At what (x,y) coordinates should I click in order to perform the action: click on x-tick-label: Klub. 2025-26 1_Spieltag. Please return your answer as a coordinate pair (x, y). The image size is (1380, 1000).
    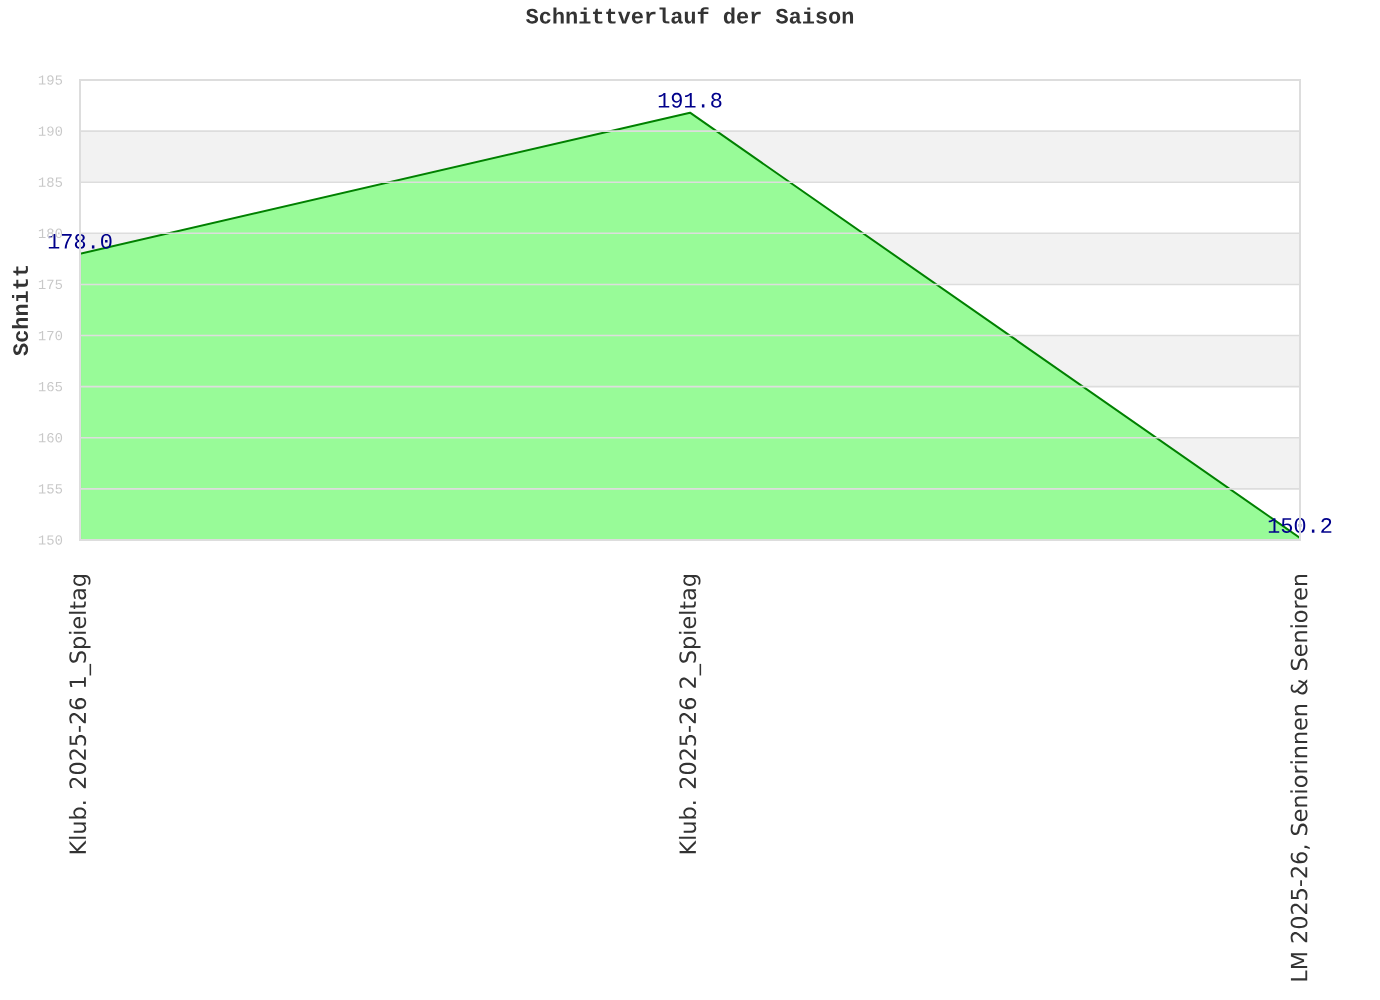
    Looking at the image, I should click on (80, 714).